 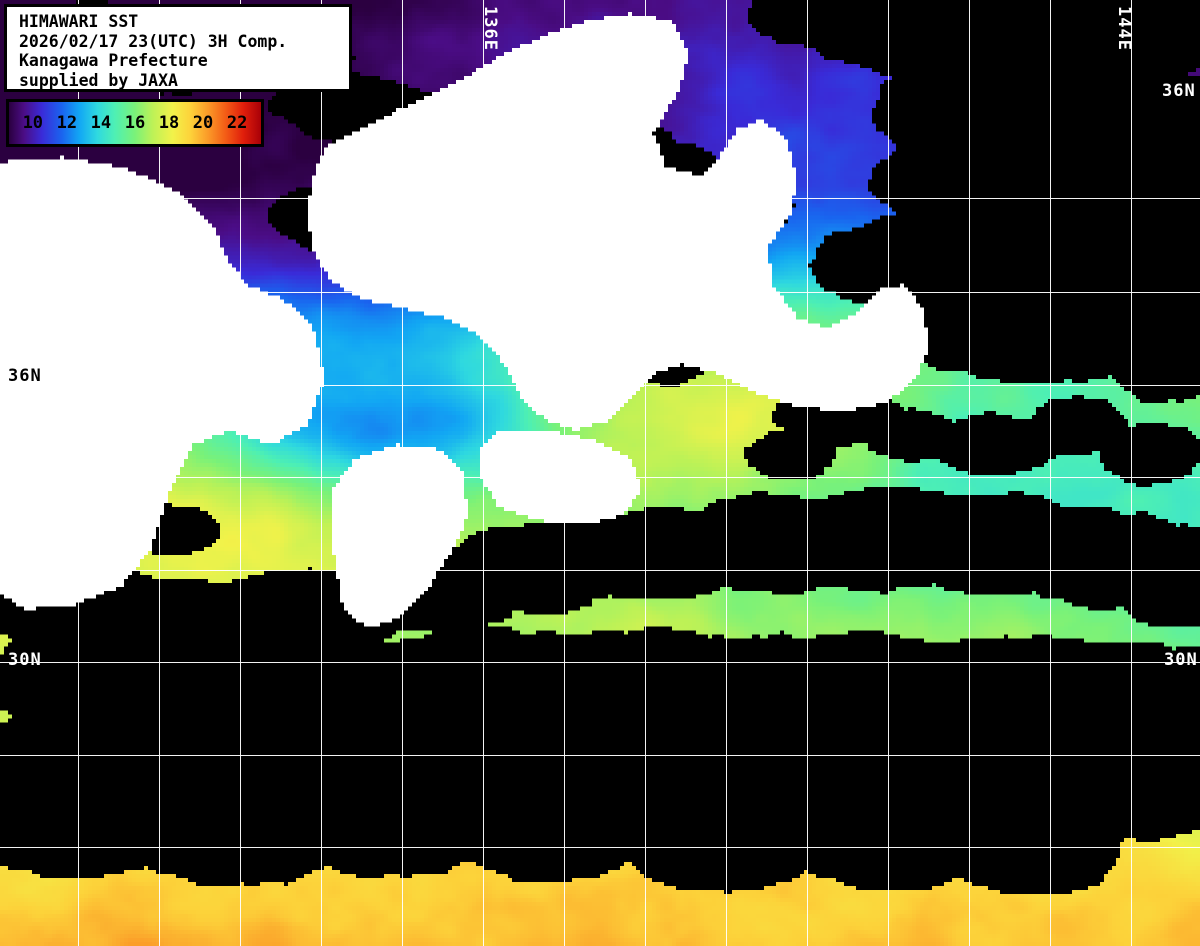 What do you see at coordinates (490, 28) in the screenshot?
I see `lon-label-136e: 136E` at bounding box center [490, 28].